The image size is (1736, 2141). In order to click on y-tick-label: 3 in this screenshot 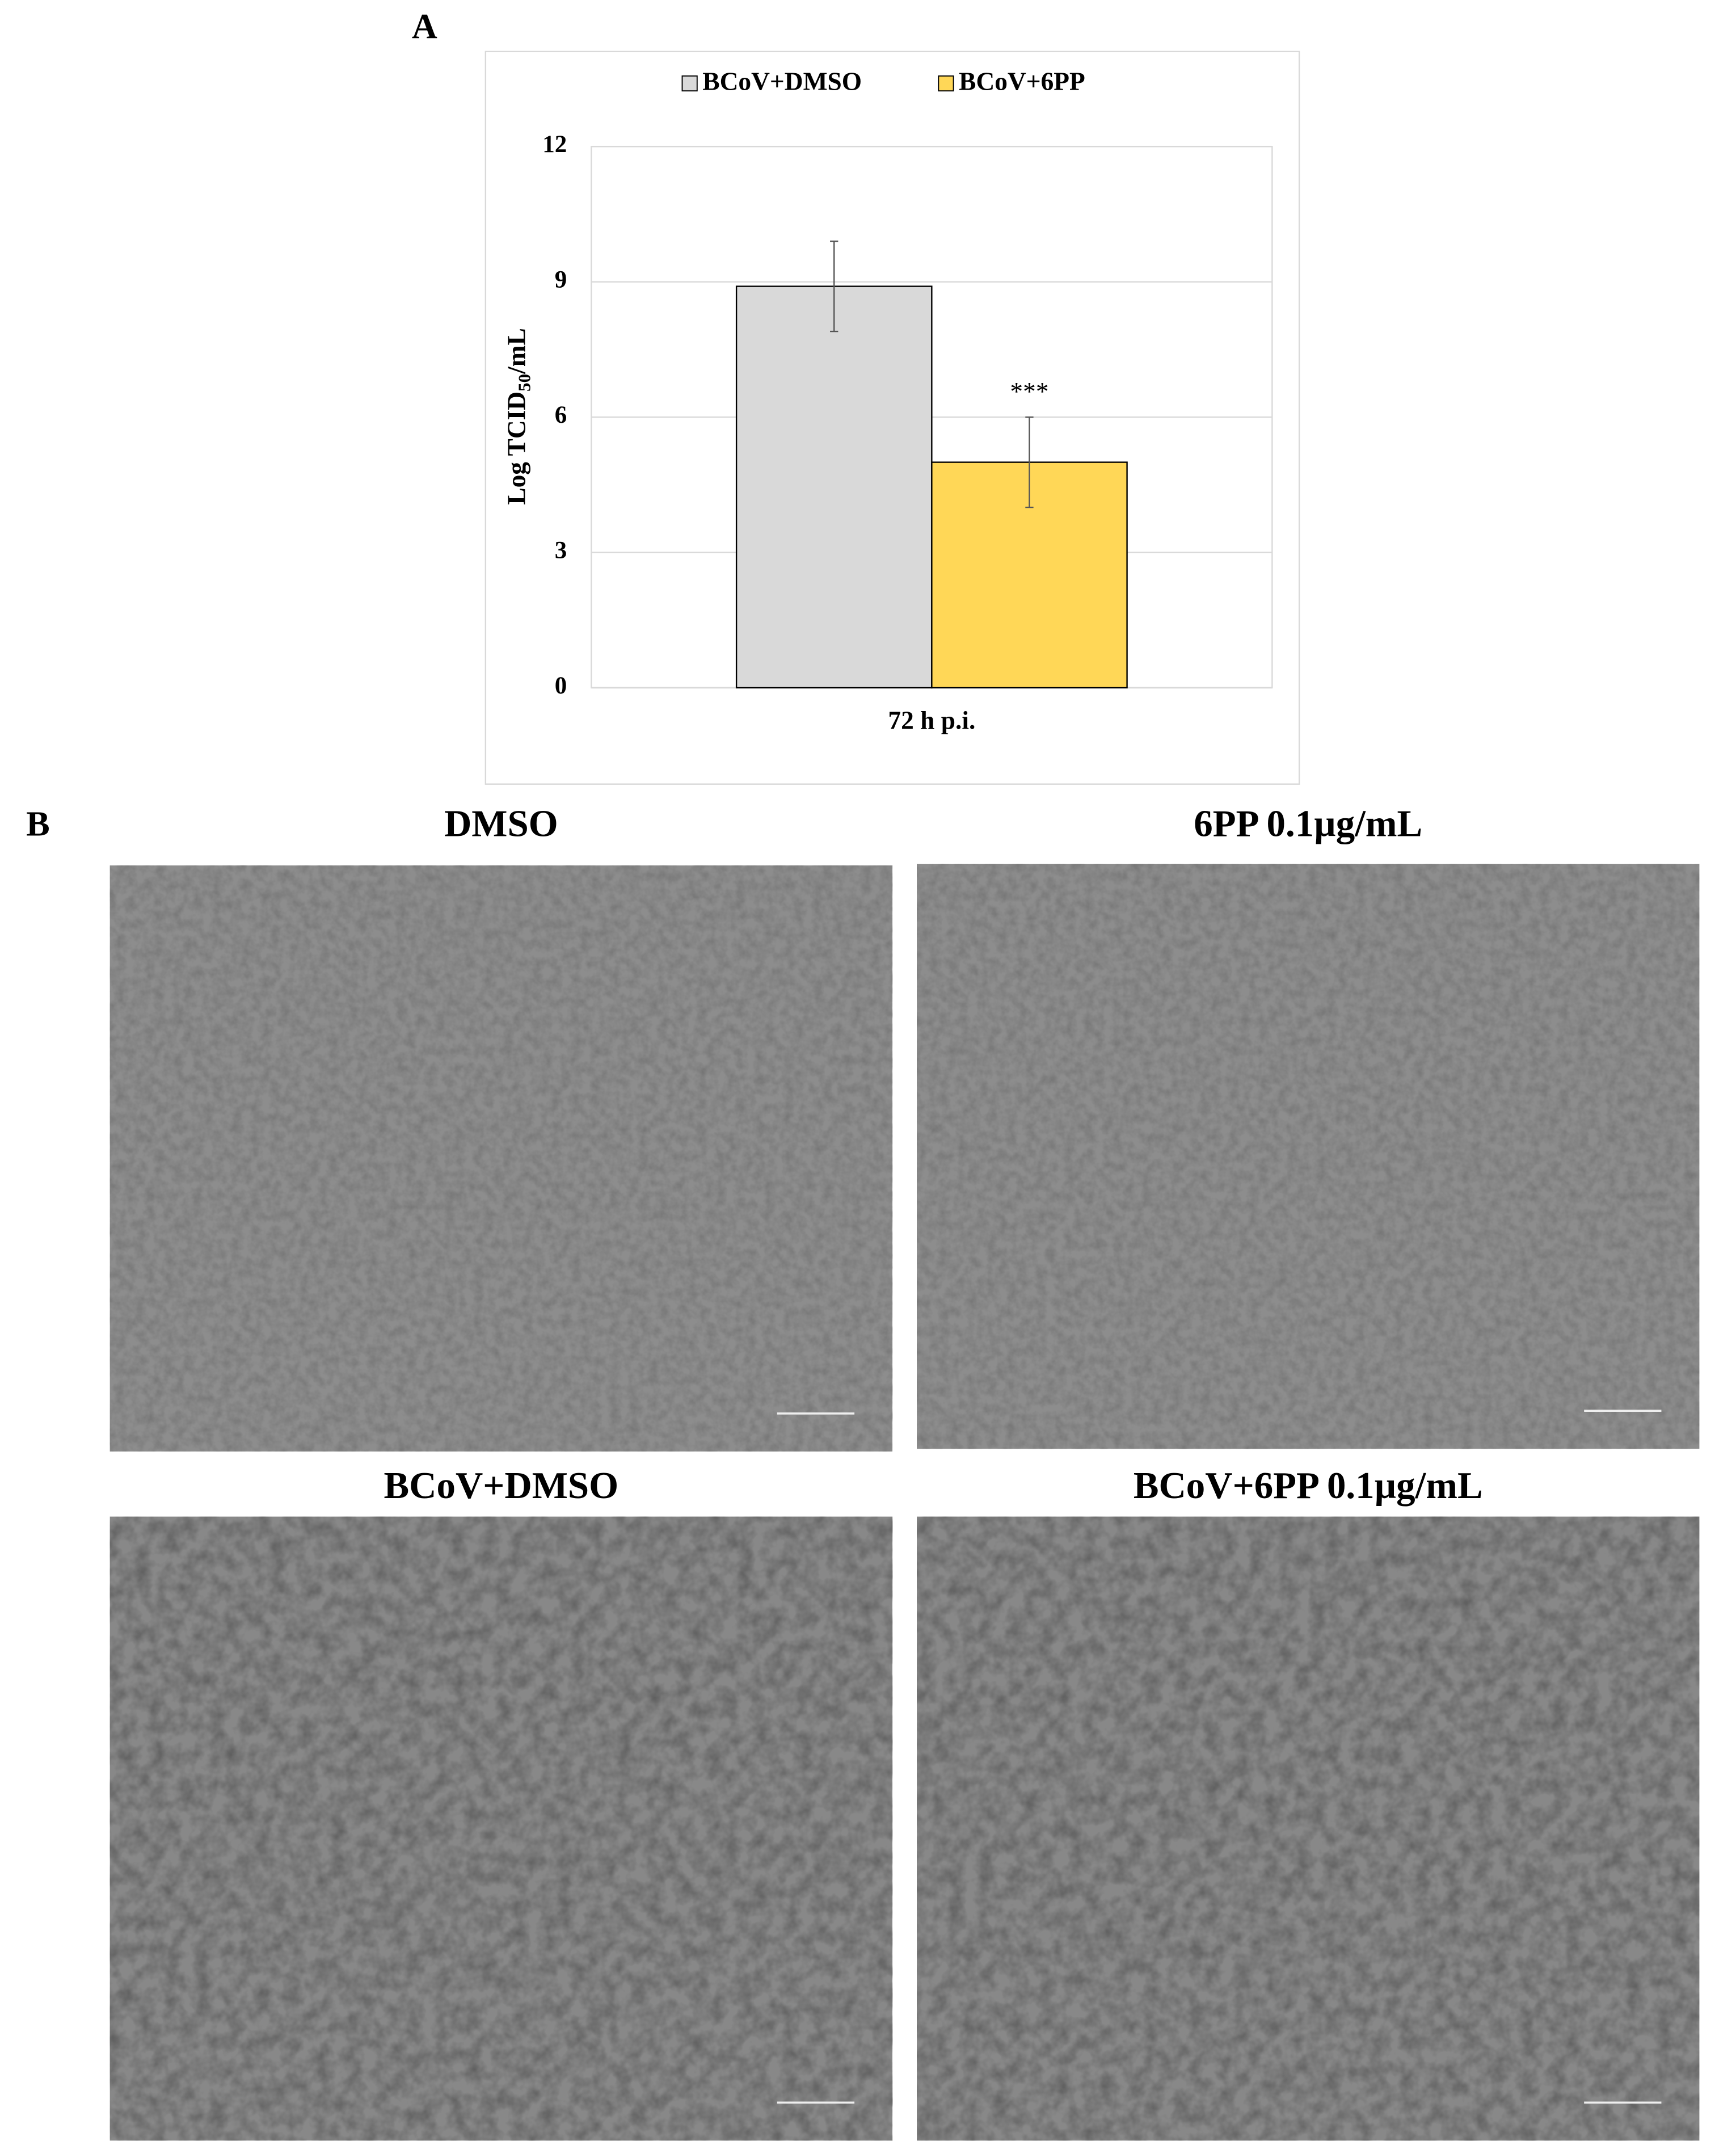, I will do `click(561, 550)`.